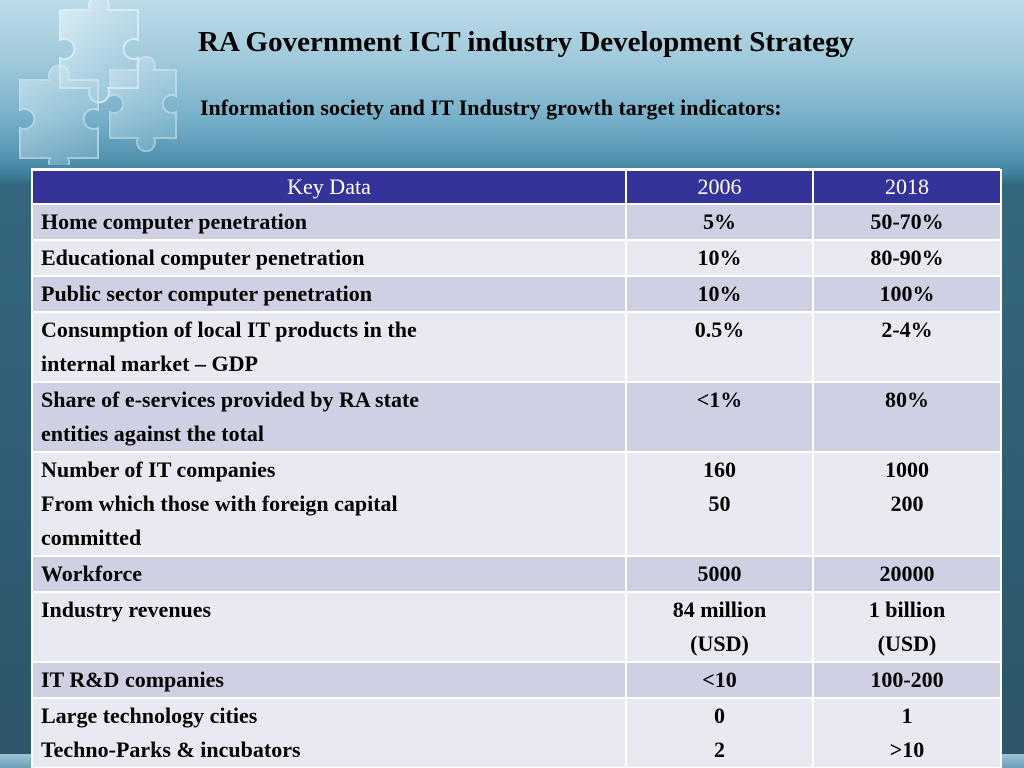 The width and height of the screenshot is (1024, 768). Describe the element at coordinates (171, 749) in the screenshot. I see `cell-line: Techno-Parks & incubators` at that location.